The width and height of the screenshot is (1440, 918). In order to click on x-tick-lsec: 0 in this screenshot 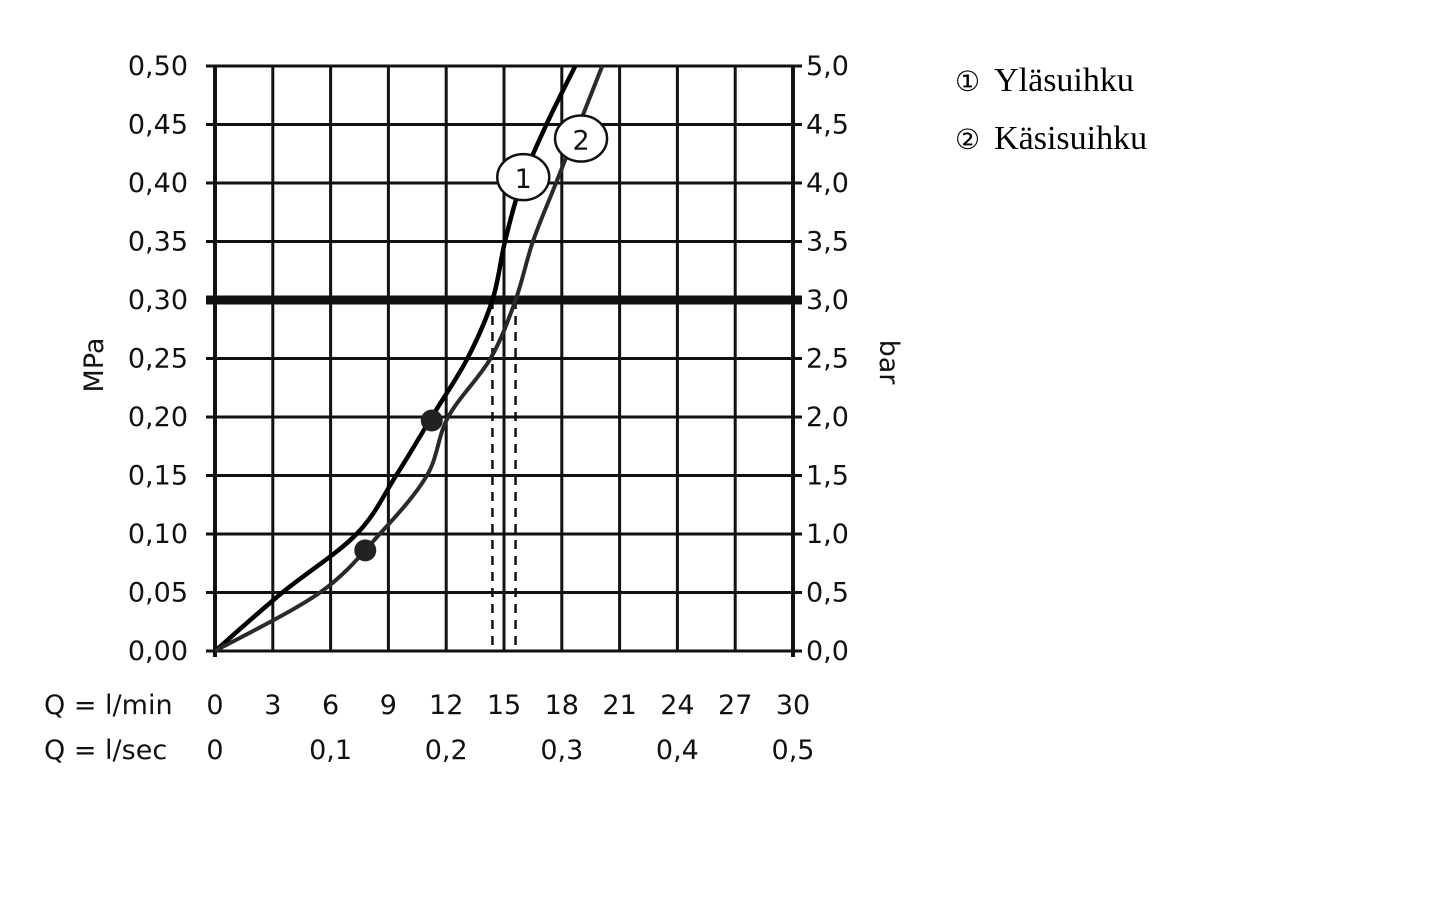, I will do `click(214, 750)`.